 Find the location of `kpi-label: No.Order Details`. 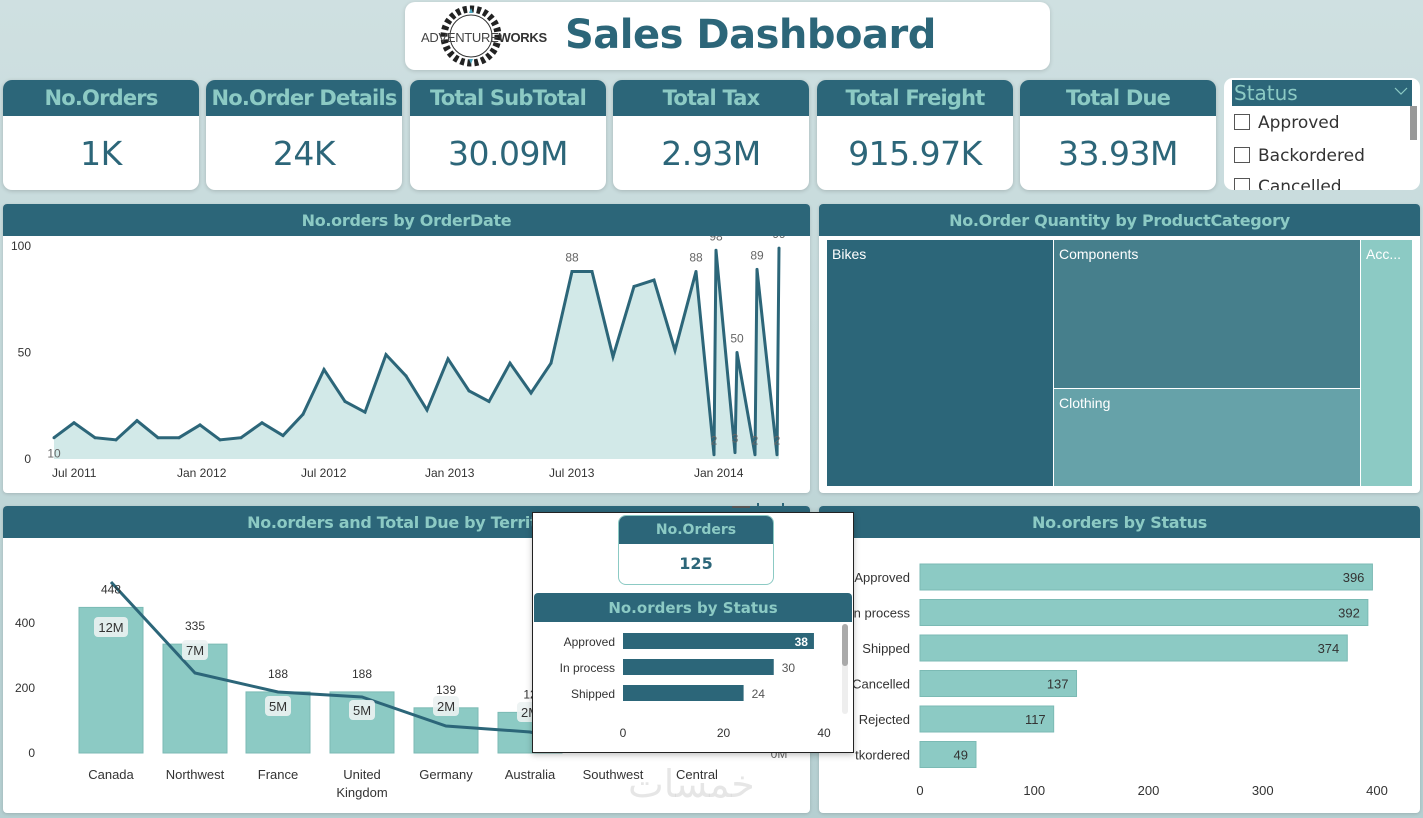

kpi-label: No.Order Details is located at coordinates (304, 98).